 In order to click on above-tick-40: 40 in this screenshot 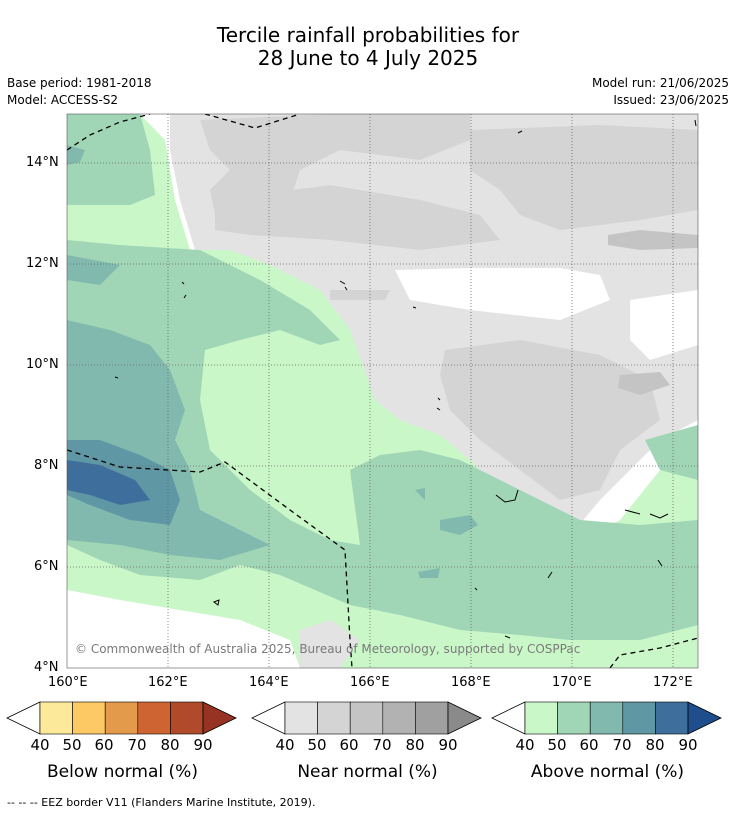, I will do `click(525, 745)`.